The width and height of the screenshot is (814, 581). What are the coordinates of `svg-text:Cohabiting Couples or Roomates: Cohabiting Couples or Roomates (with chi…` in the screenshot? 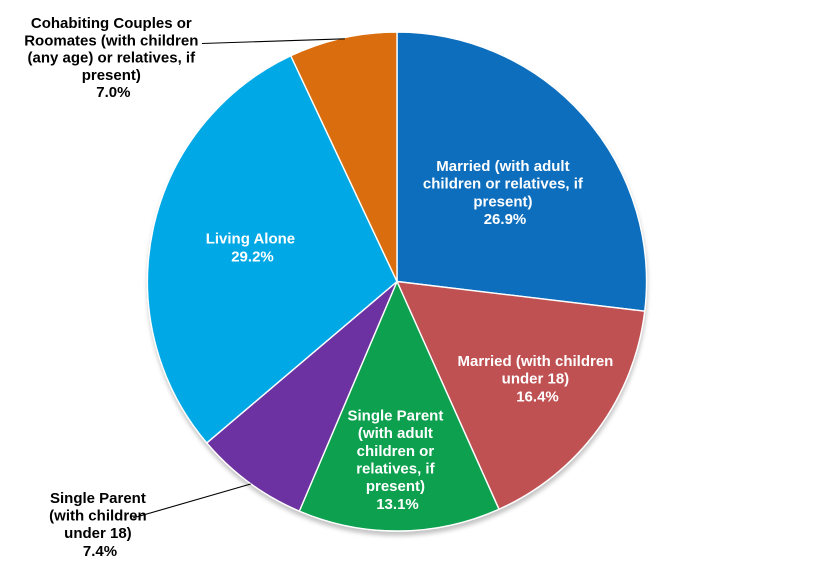 It's located at (113, 58).